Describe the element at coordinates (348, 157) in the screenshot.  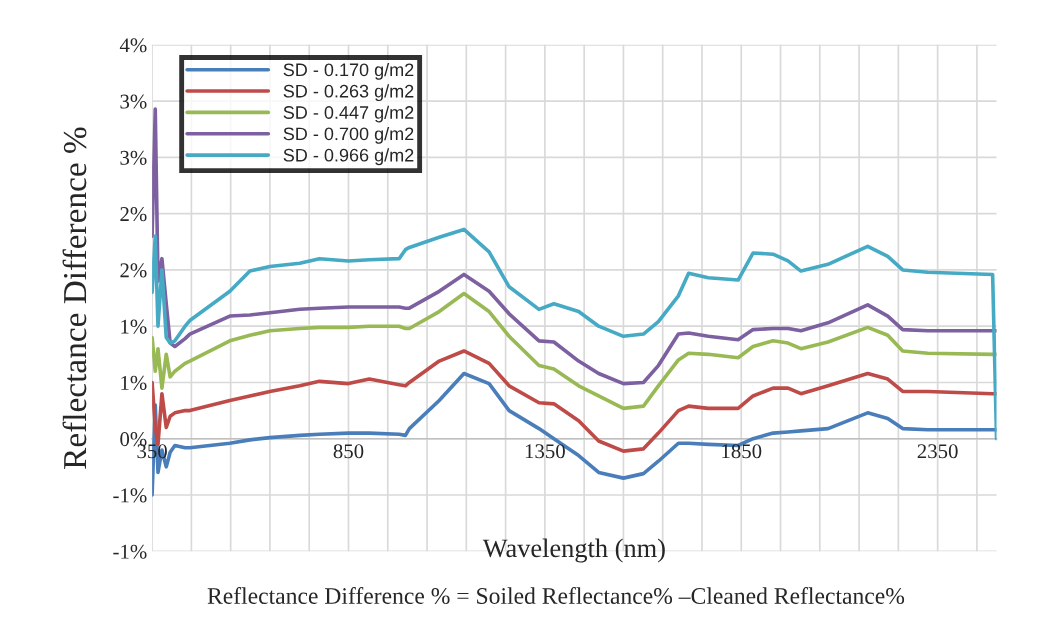
I see `legend-label: SD - 0.966 g/m2` at that location.